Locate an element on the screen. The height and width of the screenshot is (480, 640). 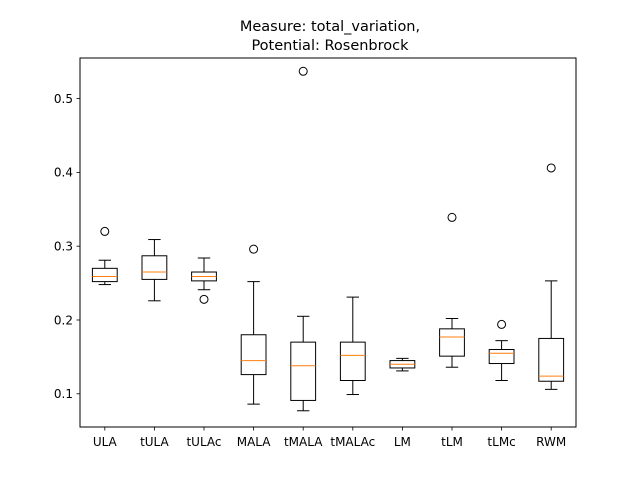
box-tULAc is located at coordinates (204, 280).